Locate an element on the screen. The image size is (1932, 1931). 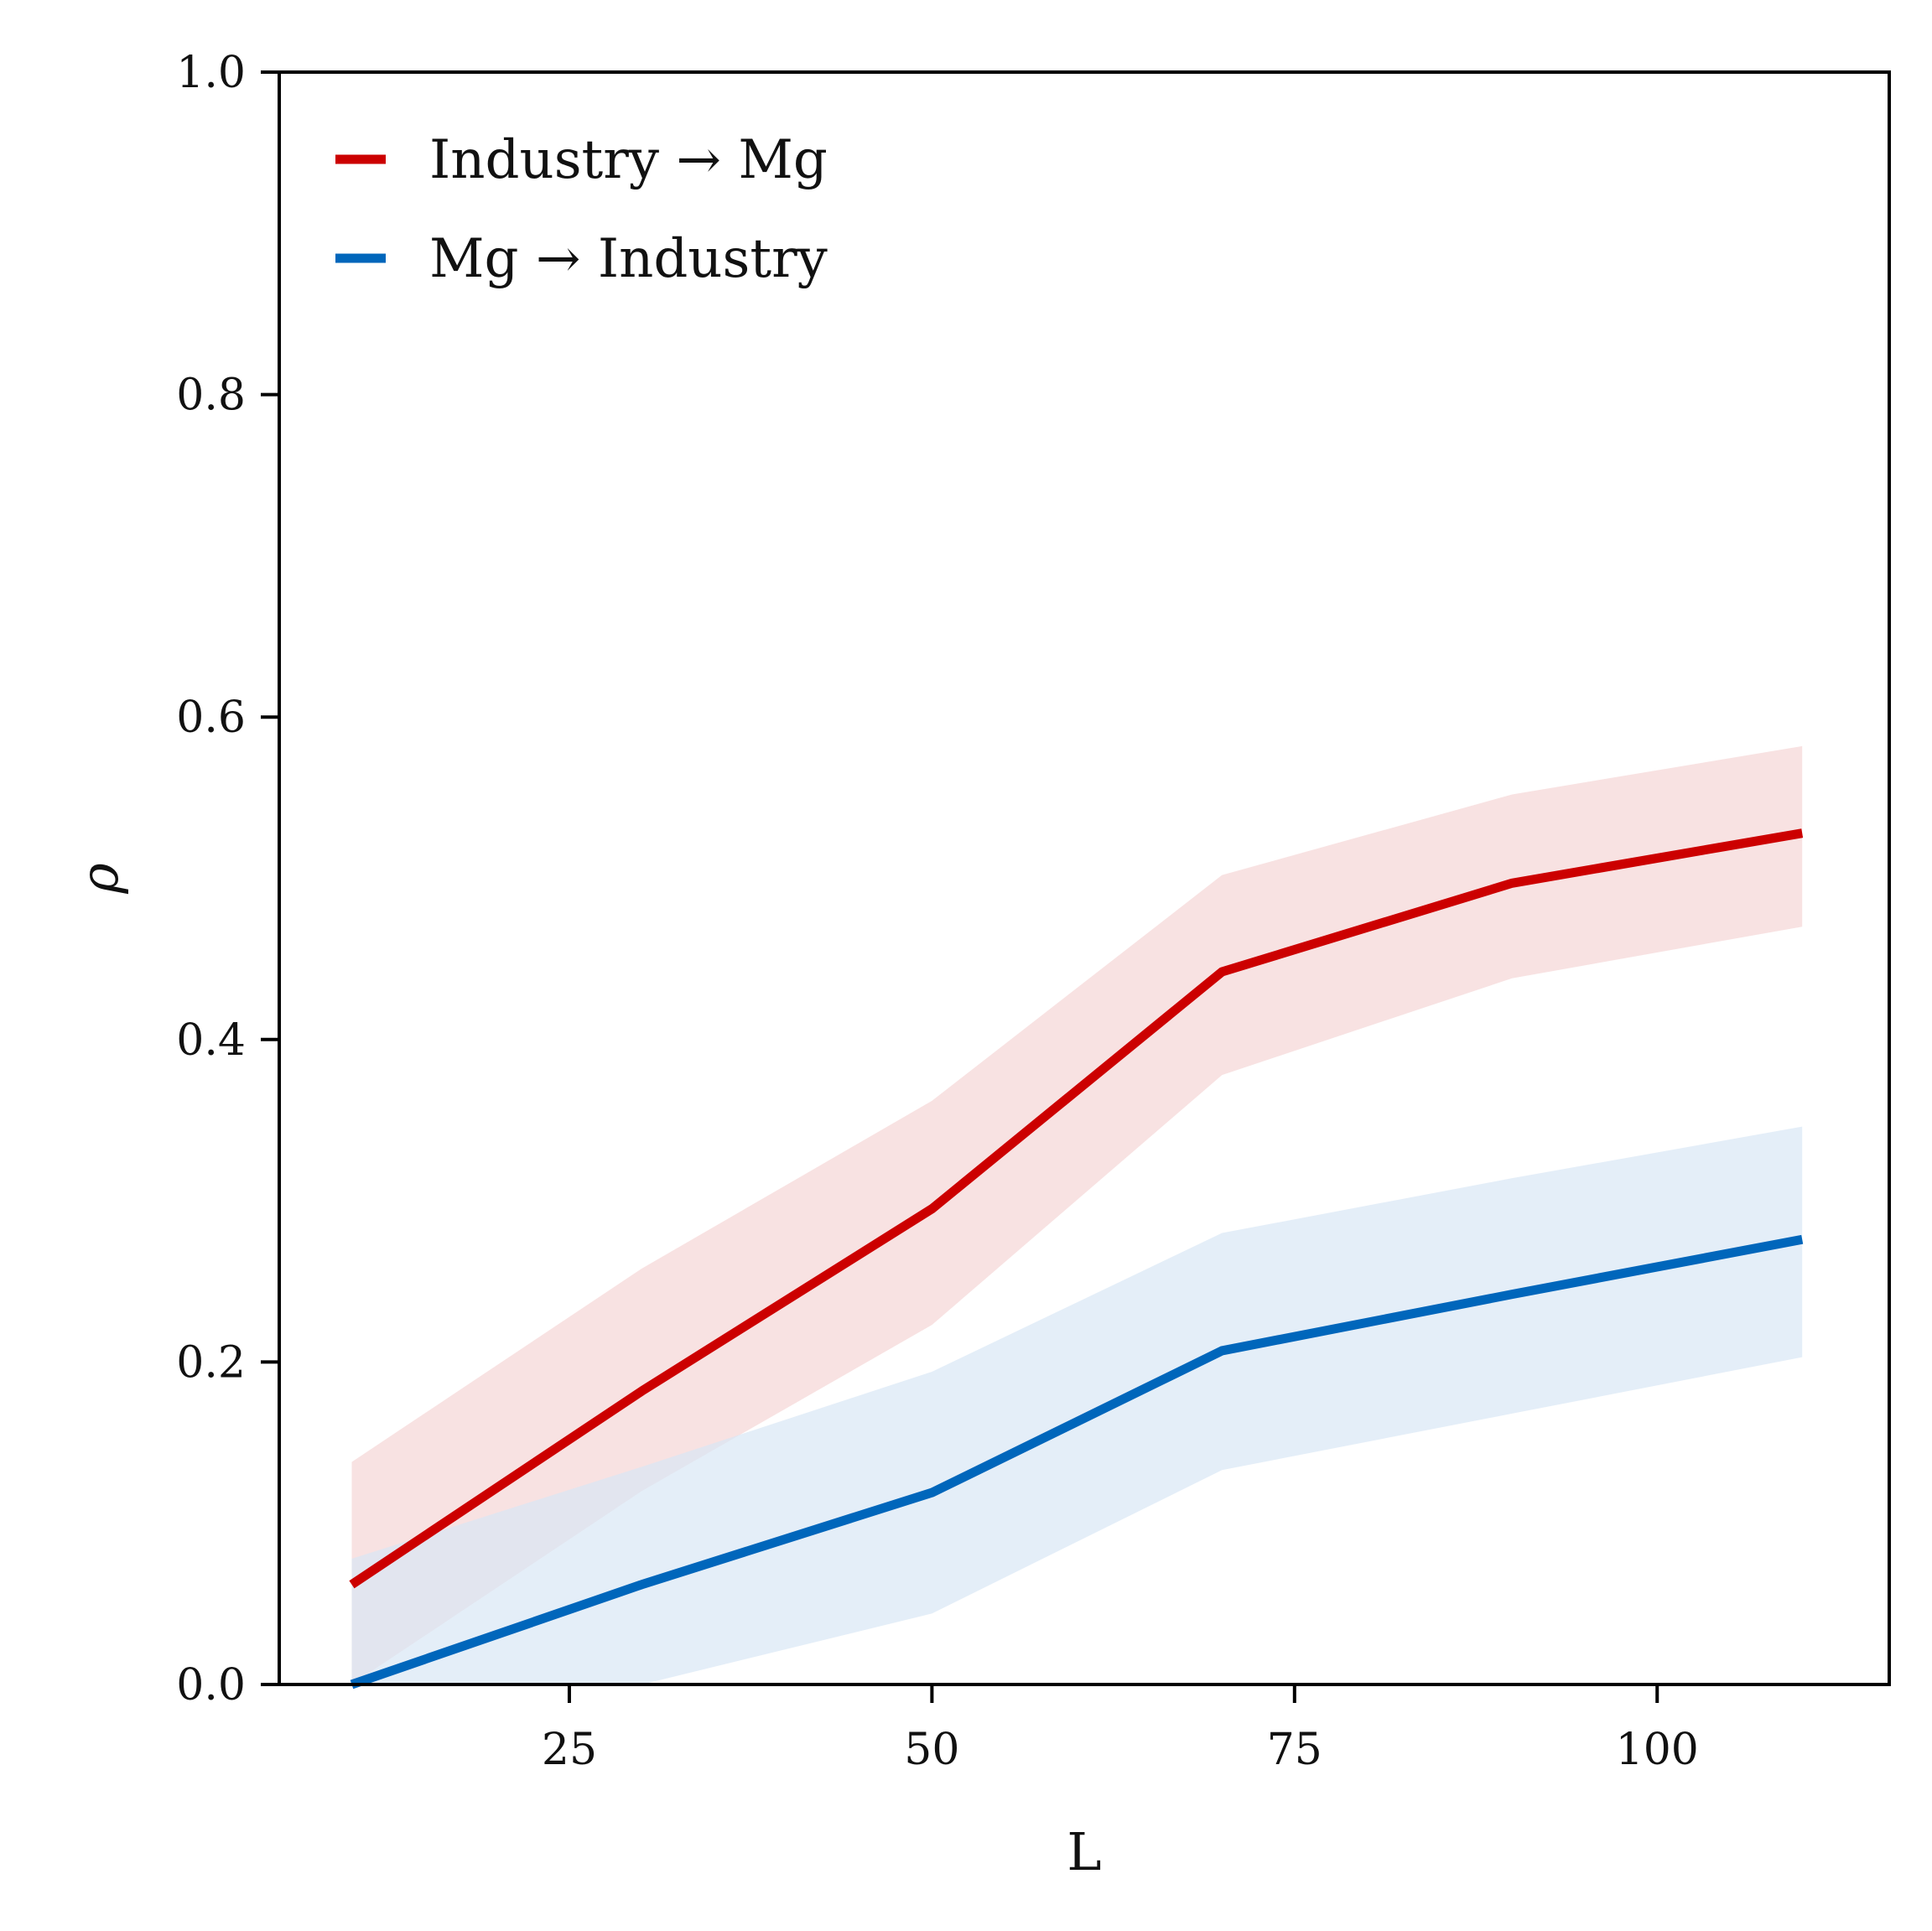
y-tick-label: 0.2 is located at coordinates (211, 1362).